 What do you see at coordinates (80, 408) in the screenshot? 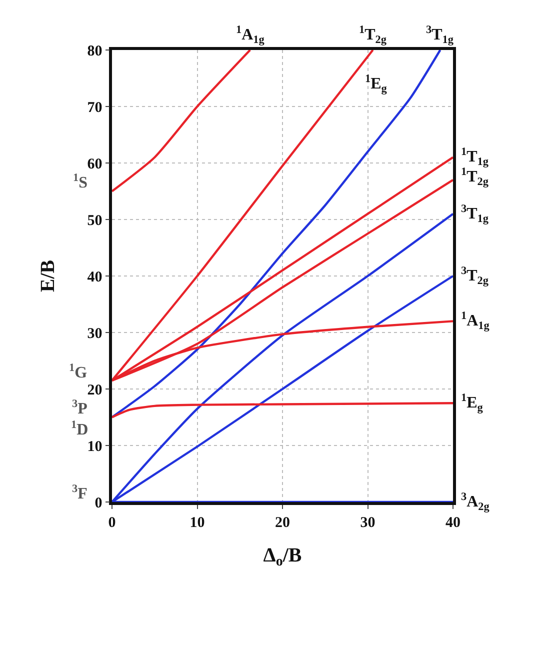
I see `annotation: $^{3}$P` at bounding box center [80, 408].